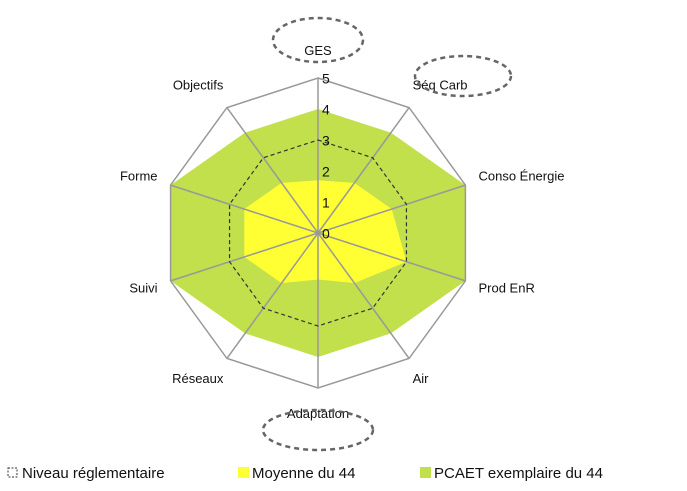  Describe the element at coordinates (318, 50) in the screenshot. I see `axis-label: GES` at that location.